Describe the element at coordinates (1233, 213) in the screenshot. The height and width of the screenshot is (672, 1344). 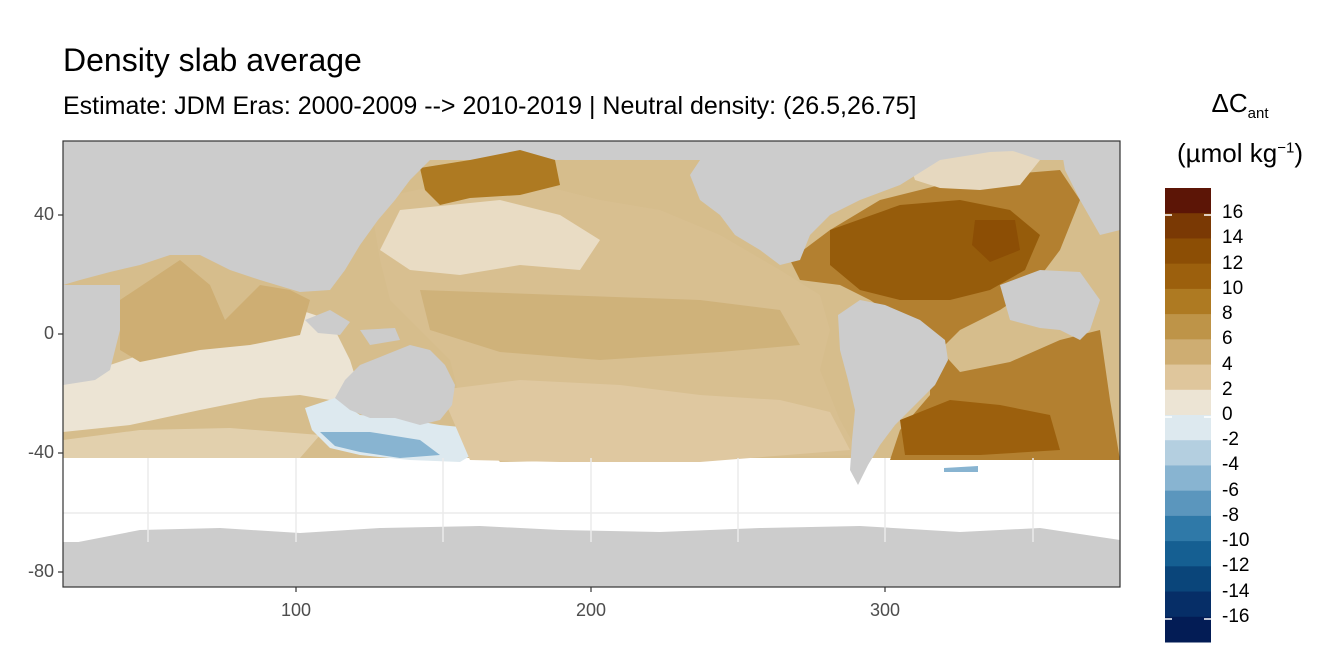
I see `legend-label: 16` at that location.